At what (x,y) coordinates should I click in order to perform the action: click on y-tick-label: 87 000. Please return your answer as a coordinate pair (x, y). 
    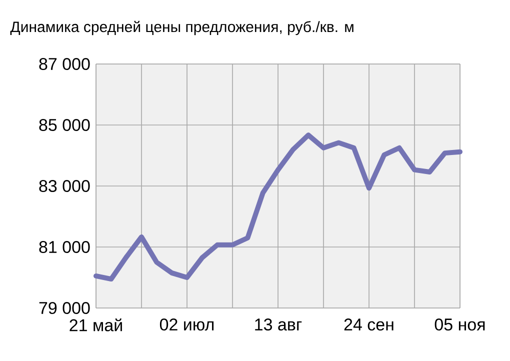
    Looking at the image, I should click on (64, 64).